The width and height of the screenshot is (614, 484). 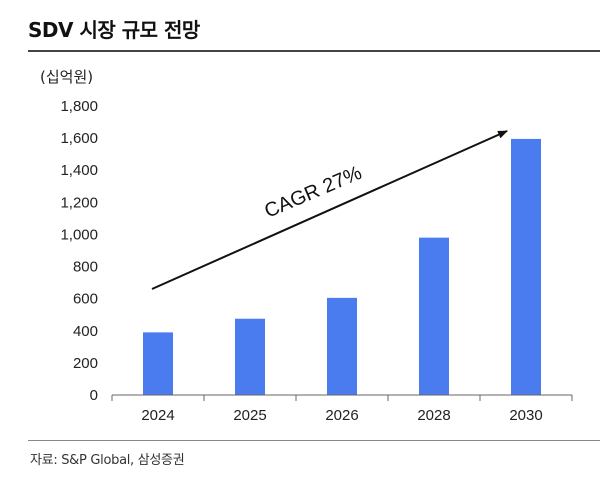 I want to click on x-tick-label: 2026, so click(x=341, y=415).